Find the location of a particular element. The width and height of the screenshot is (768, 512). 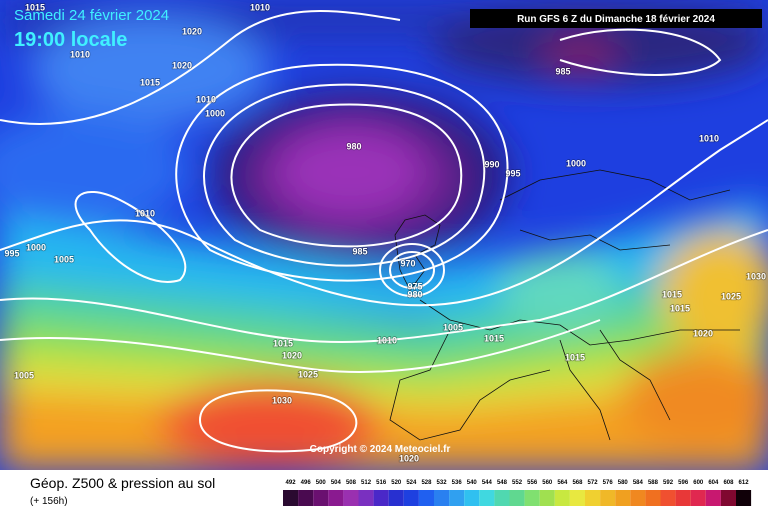

footer-title: Géop. Z500 & pression au sol is located at coordinates (122, 483).